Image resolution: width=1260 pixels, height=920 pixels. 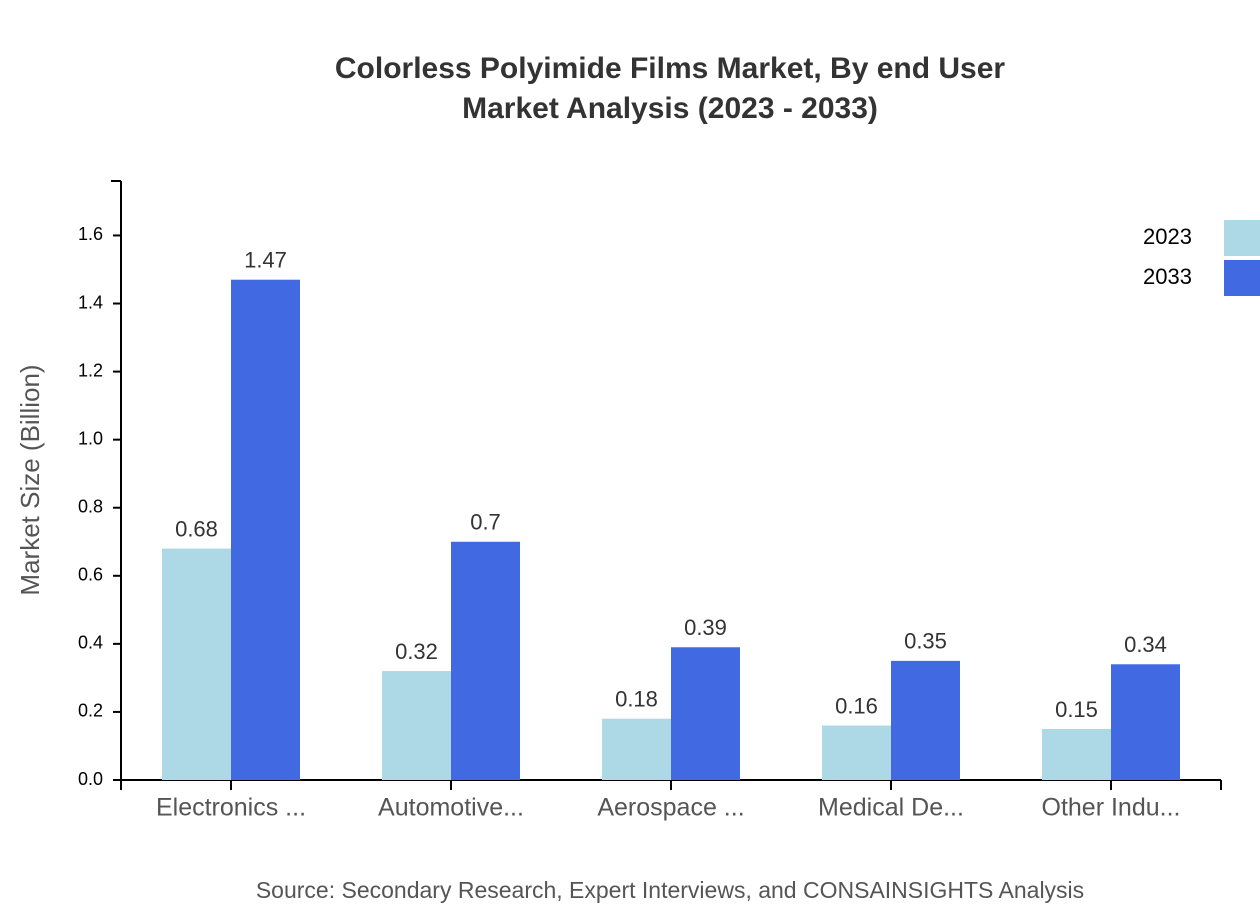 I want to click on y-axis-label: Market Size (Billion), so click(x=30, y=479).